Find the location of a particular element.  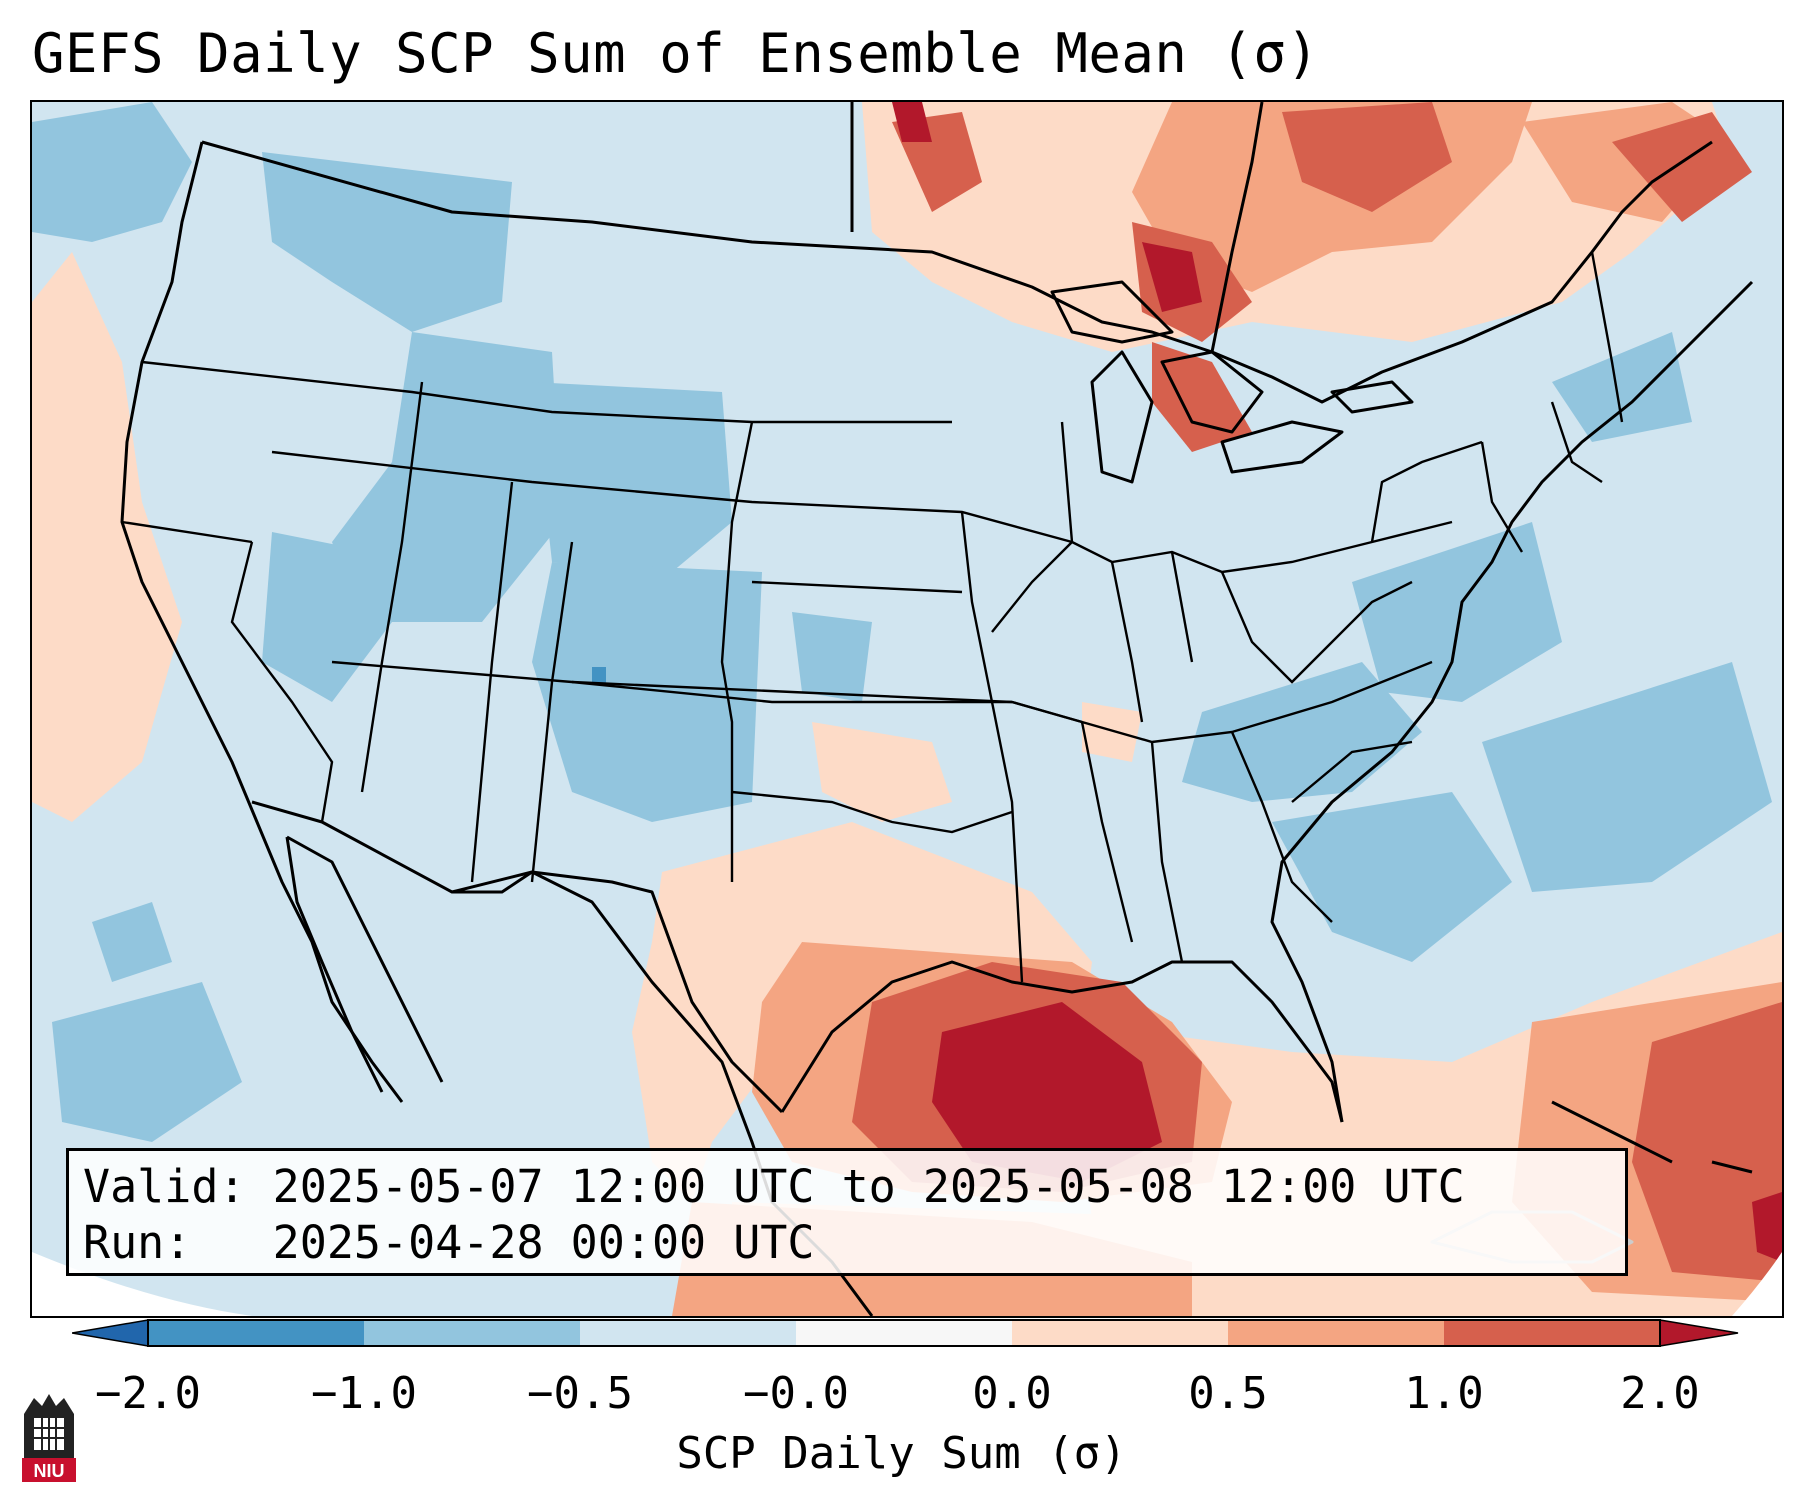

colorbar-extend-high is located at coordinates (1699, 1333).